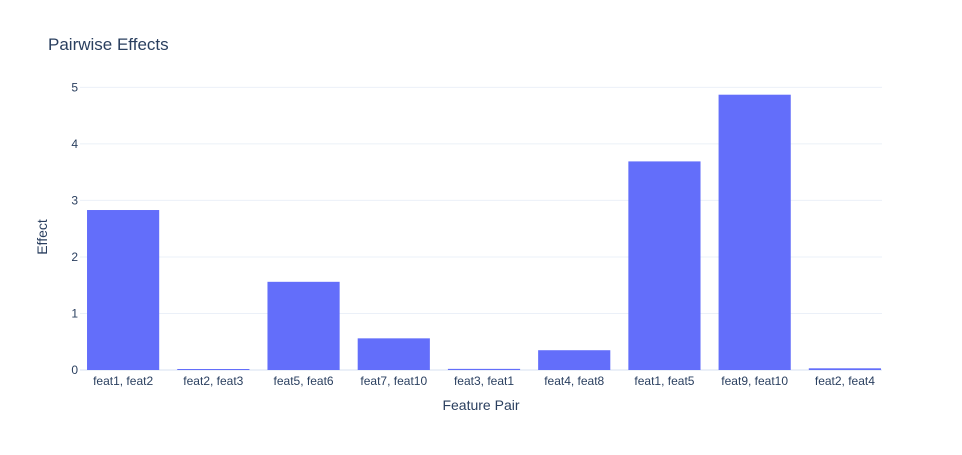 The width and height of the screenshot is (962, 455). What do you see at coordinates (123, 381) in the screenshot?
I see `x-tick-label: feat1, feat2` at bounding box center [123, 381].